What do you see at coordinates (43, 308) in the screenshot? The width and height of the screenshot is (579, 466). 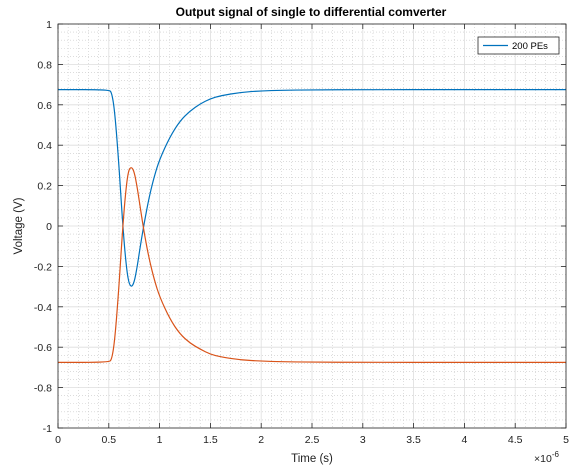 I see `y-tick-label: -0.4` at bounding box center [43, 308].